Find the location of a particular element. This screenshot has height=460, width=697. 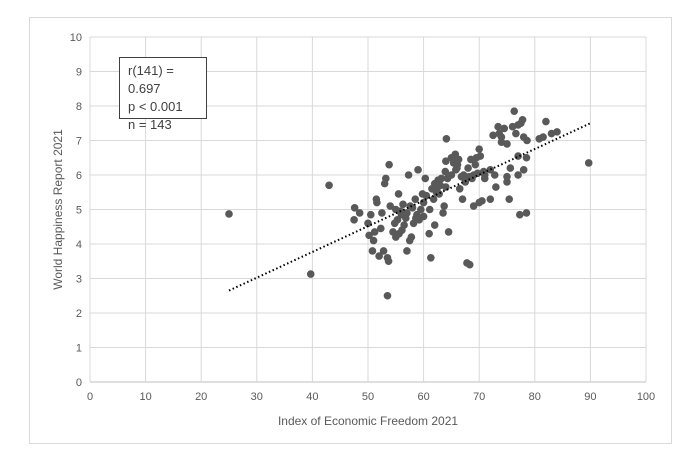

x-tick-label: 50 is located at coordinates (368, 397).